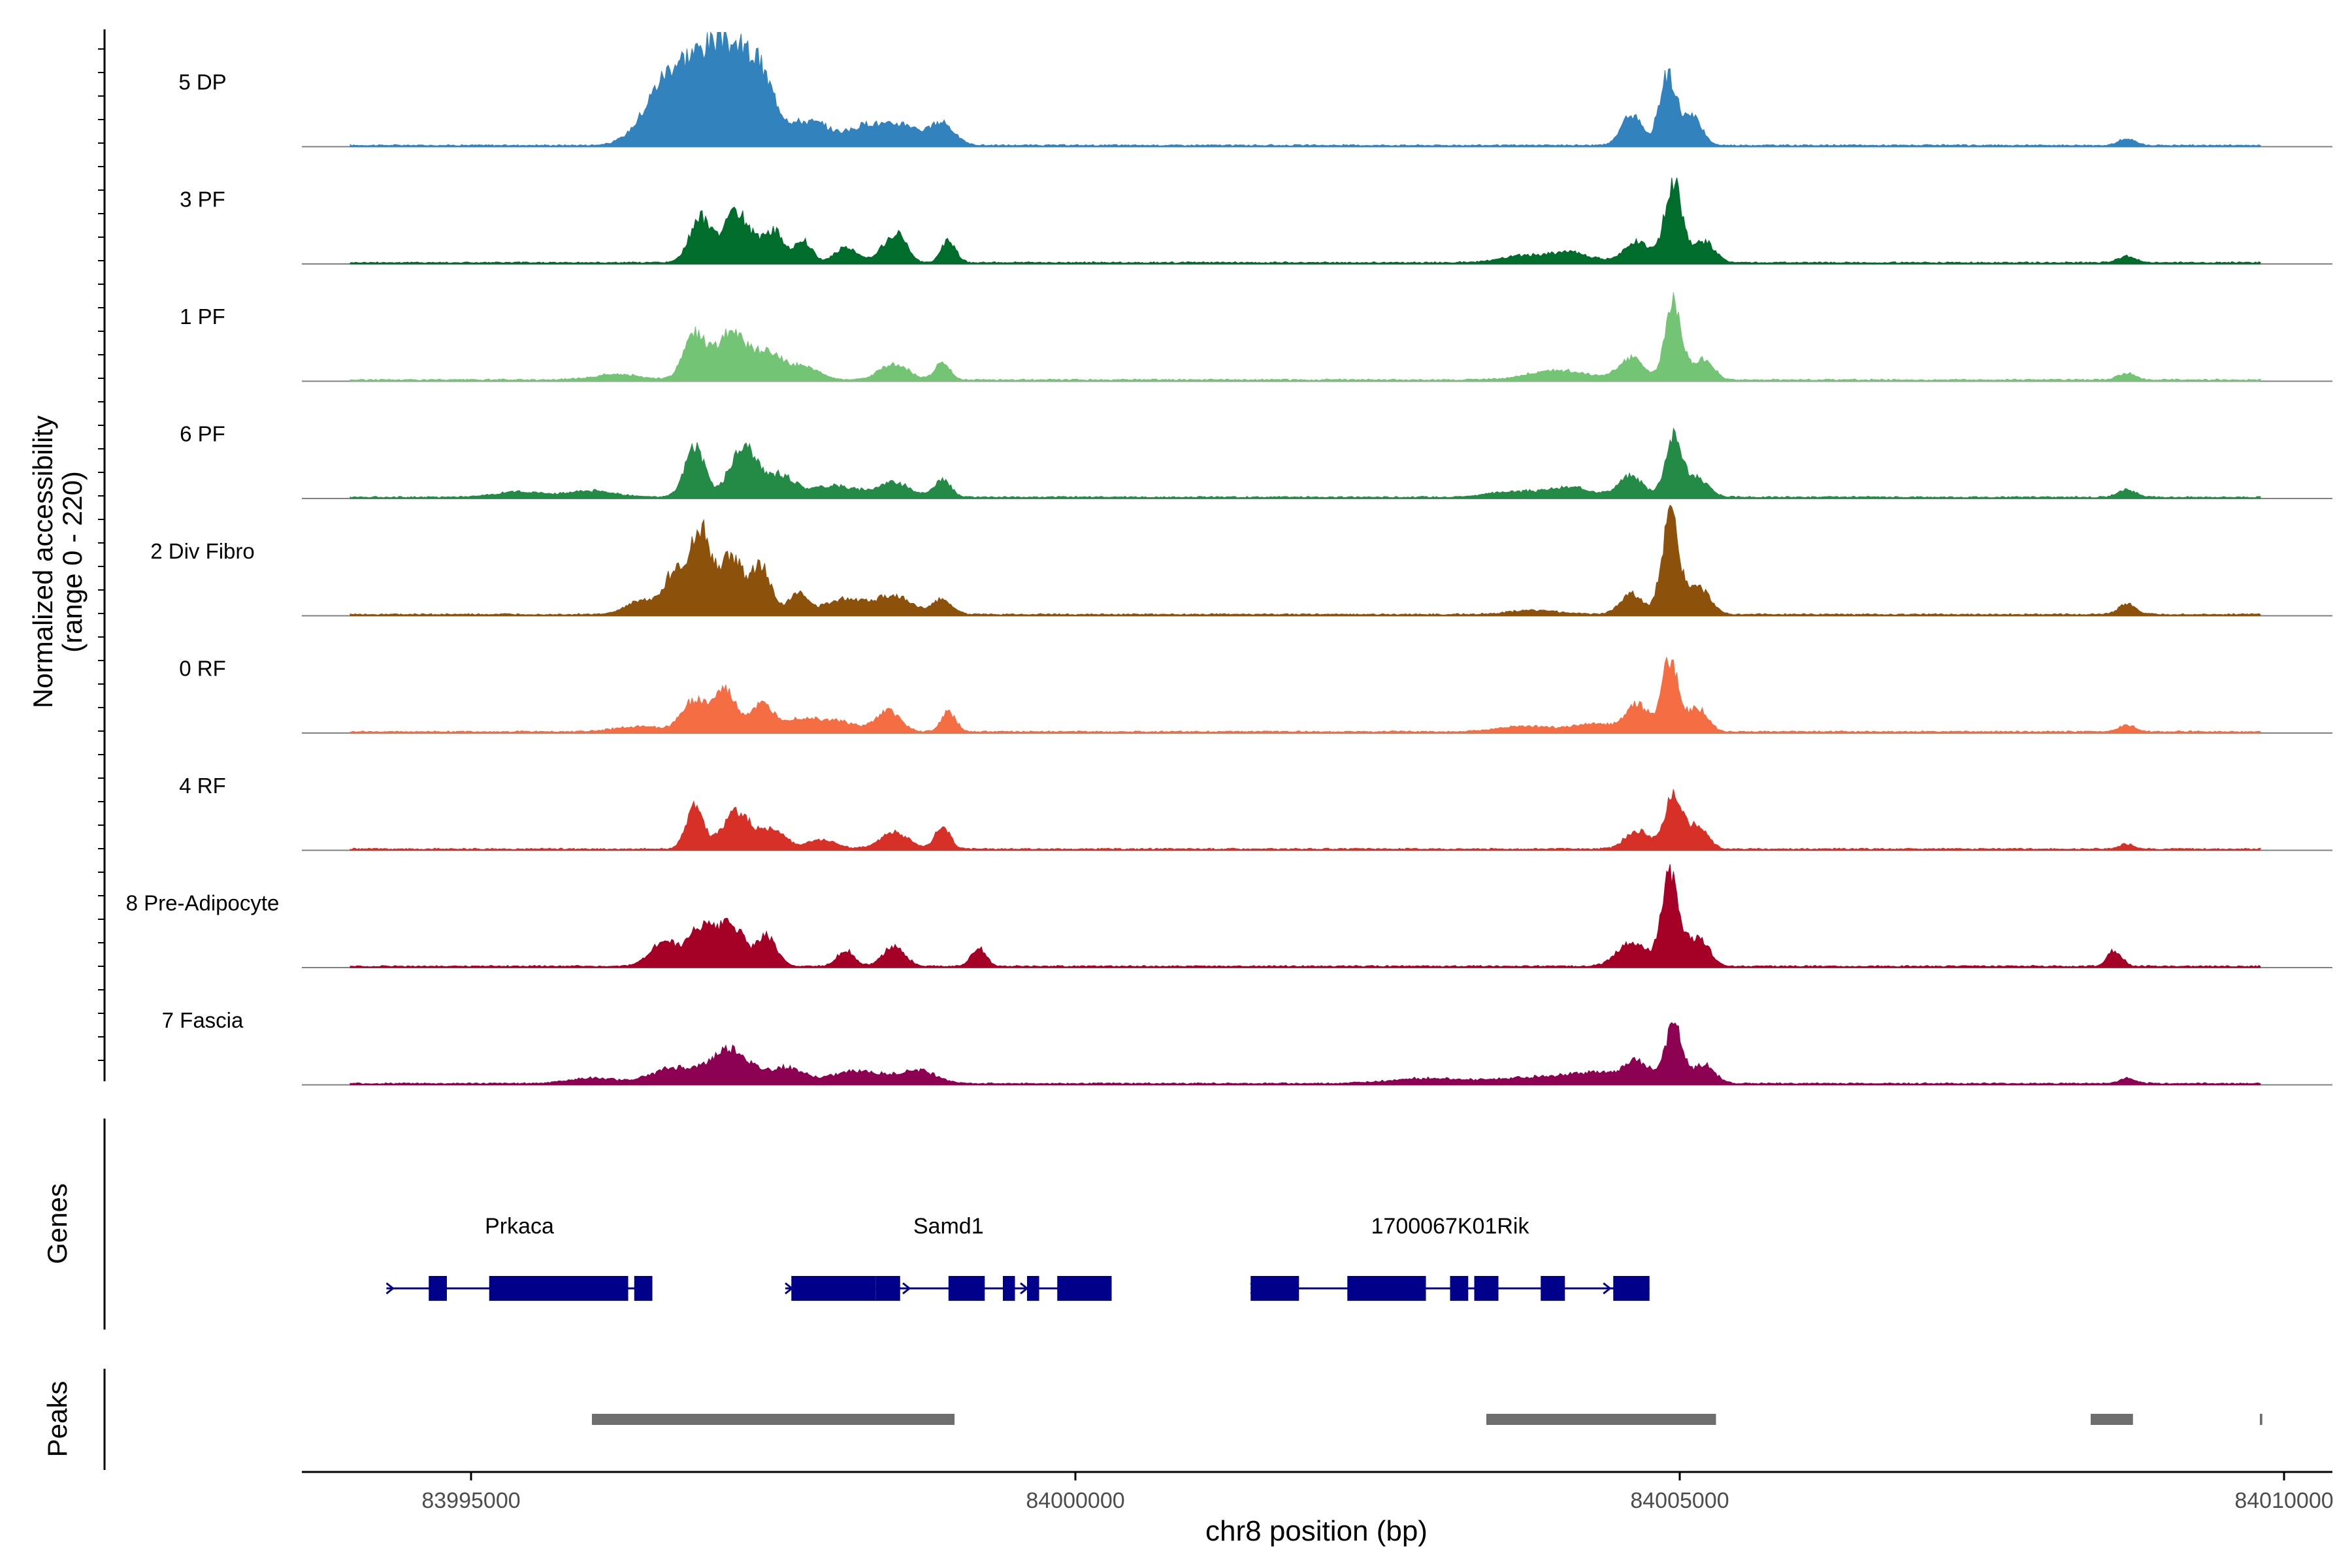  What do you see at coordinates (519, 1257) in the screenshot?
I see `gene: Prkaca` at bounding box center [519, 1257].